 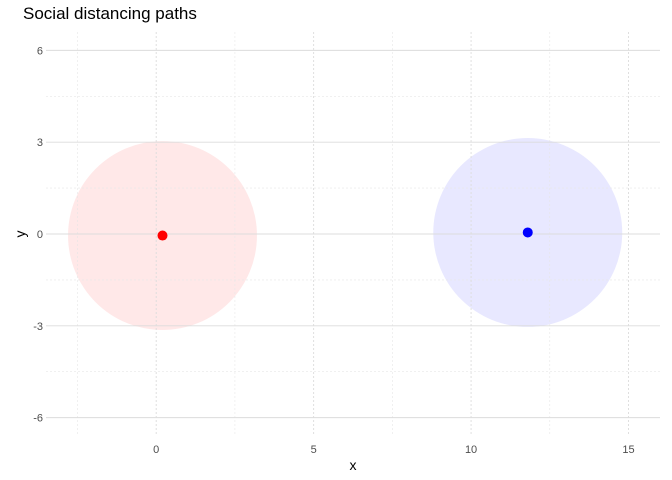 I want to click on y-tick-label-4: 6, so click(x=40, y=51).